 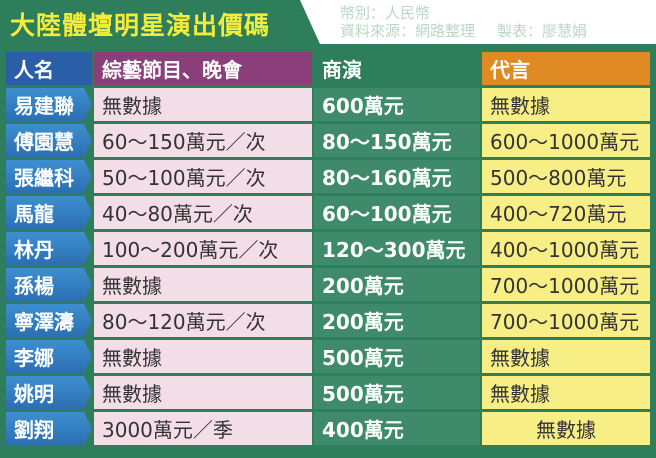 What do you see at coordinates (397, 212) in the screenshot?
I see `row-ad: 60～100萬元` at bounding box center [397, 212].